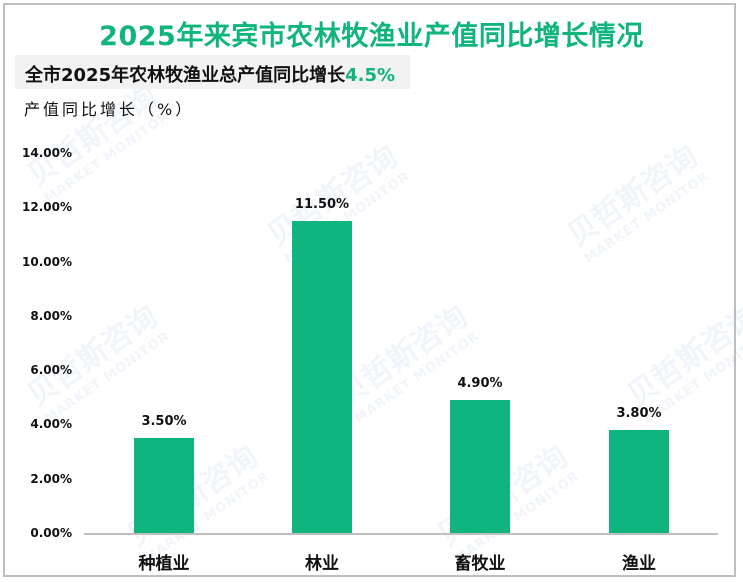 The width and height of the screenshot is (743, 582). I want to click on y-axis-unit-label: 产值同比增长（%）, so click(109, 109).